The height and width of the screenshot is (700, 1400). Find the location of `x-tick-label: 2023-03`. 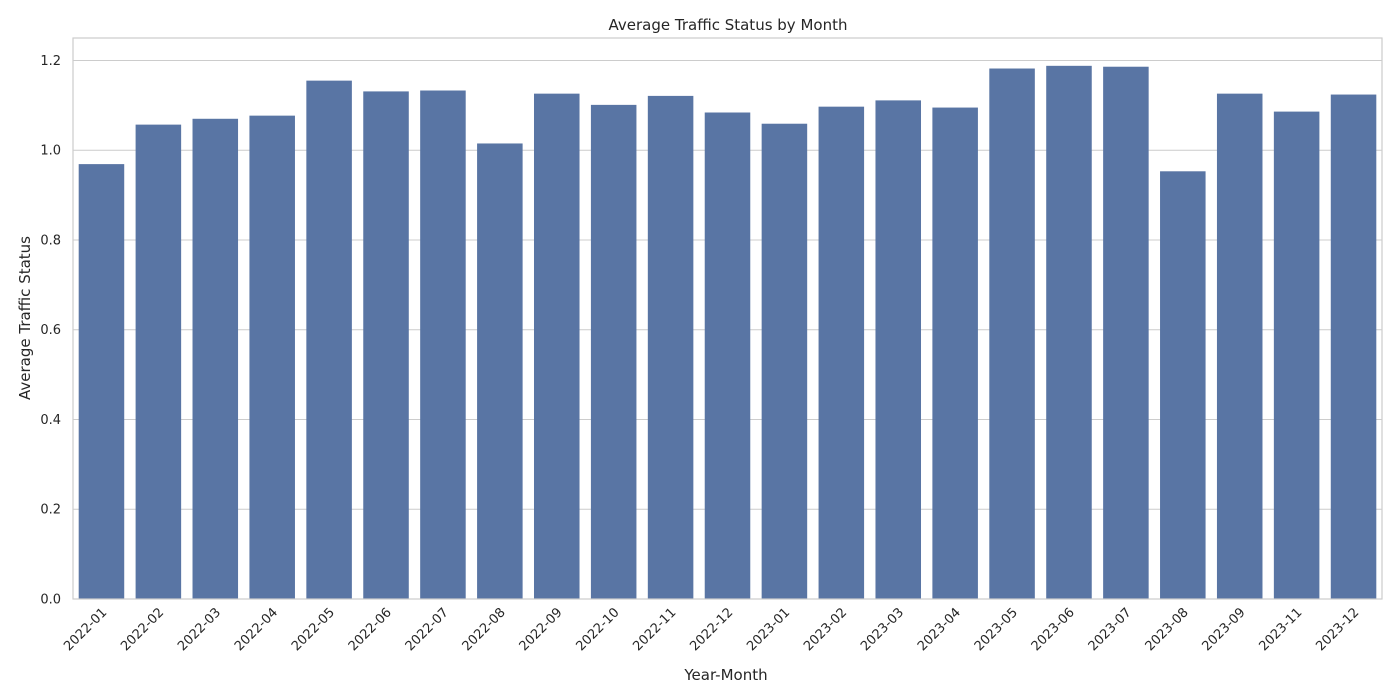

x-tick-label: 2023-03 is located at coordinates (882, 629).